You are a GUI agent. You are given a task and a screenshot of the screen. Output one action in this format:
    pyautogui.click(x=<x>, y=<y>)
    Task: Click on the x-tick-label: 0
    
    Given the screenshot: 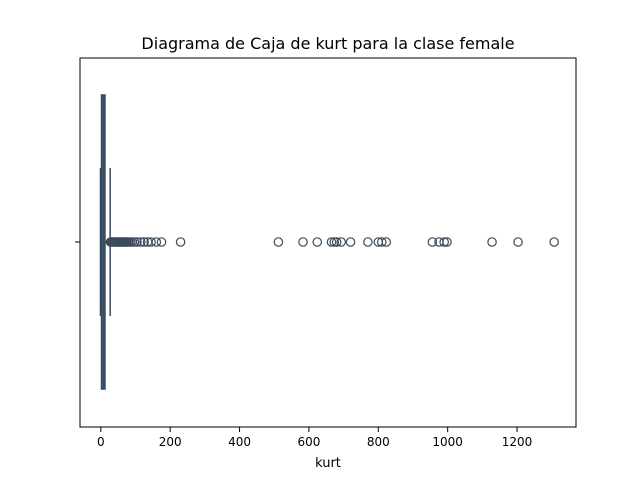 What is the action you would take?
    pyautogui.click(x=101, y=442)
    